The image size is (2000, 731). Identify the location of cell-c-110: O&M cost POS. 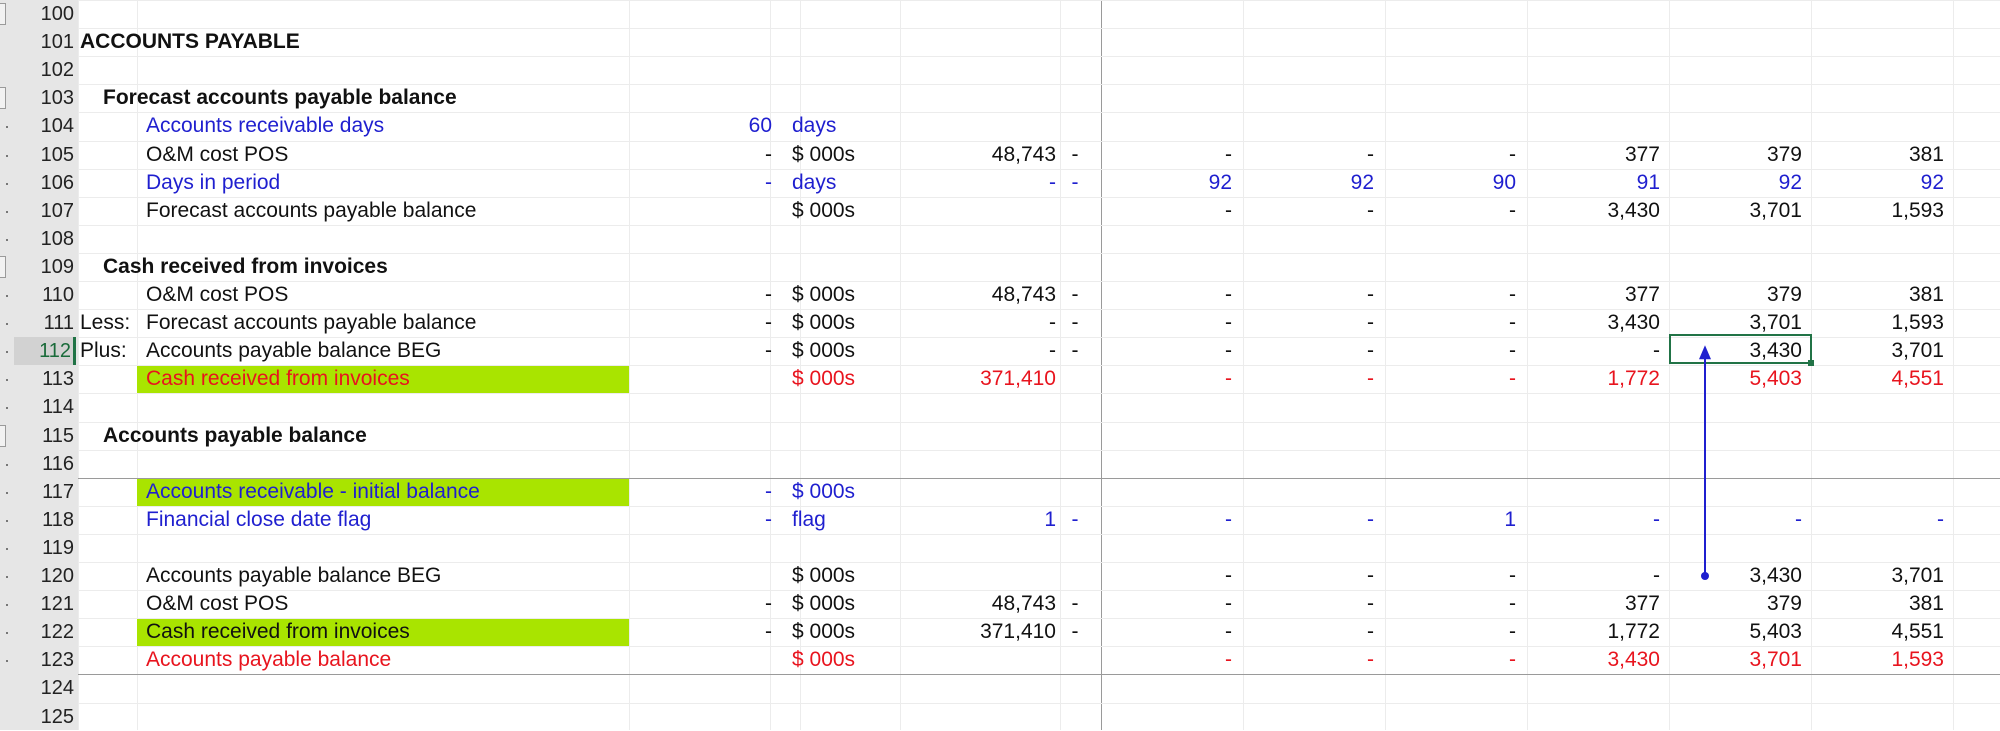
(217, 294).